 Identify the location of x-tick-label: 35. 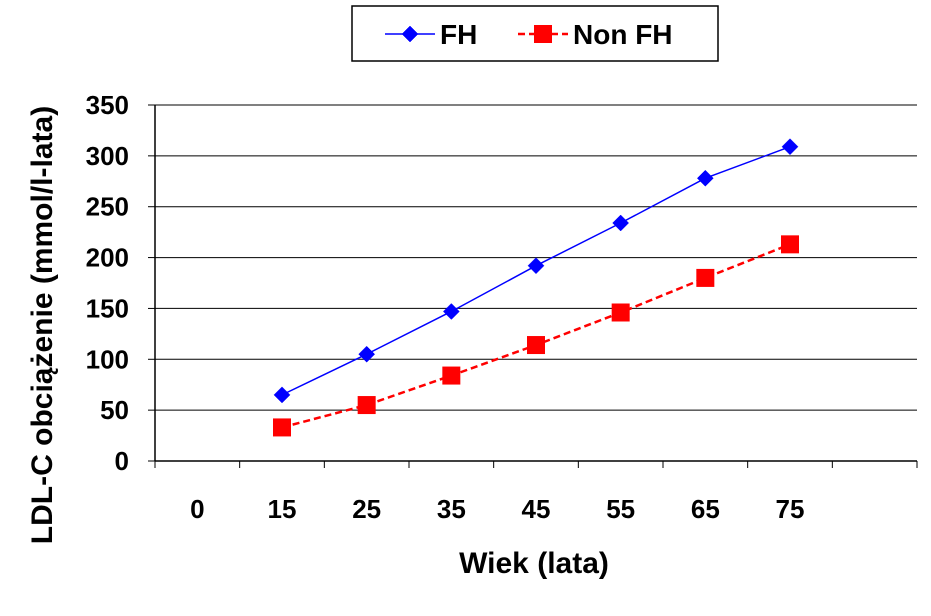
(451, 509).